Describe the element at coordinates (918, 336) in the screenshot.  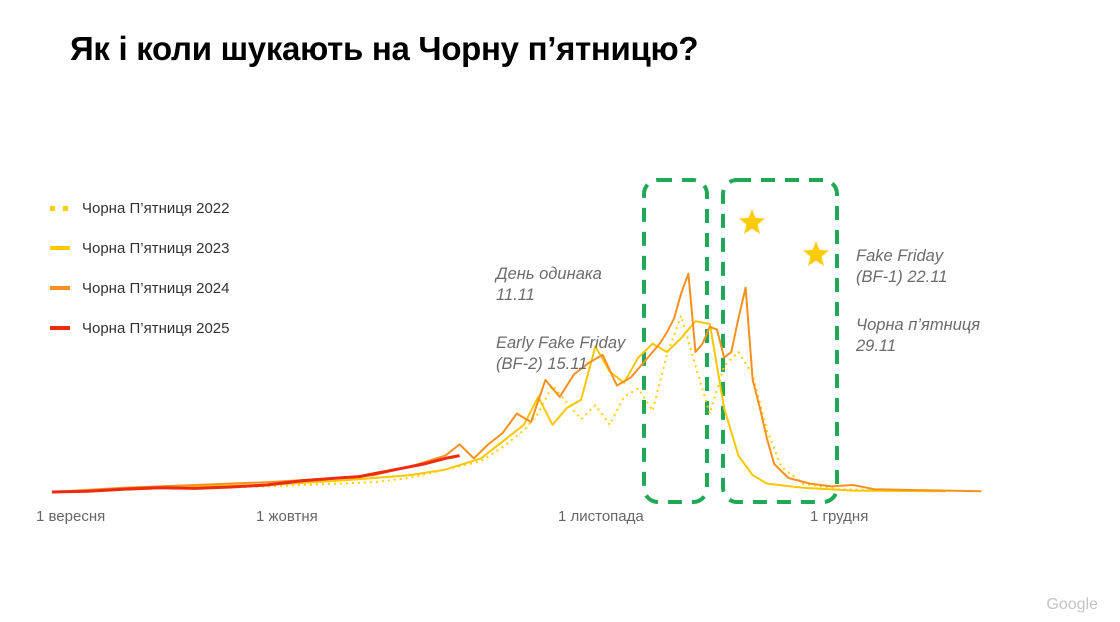
I see `annotation-black-friday: Чорна п’ятниця 29.11` at that location.